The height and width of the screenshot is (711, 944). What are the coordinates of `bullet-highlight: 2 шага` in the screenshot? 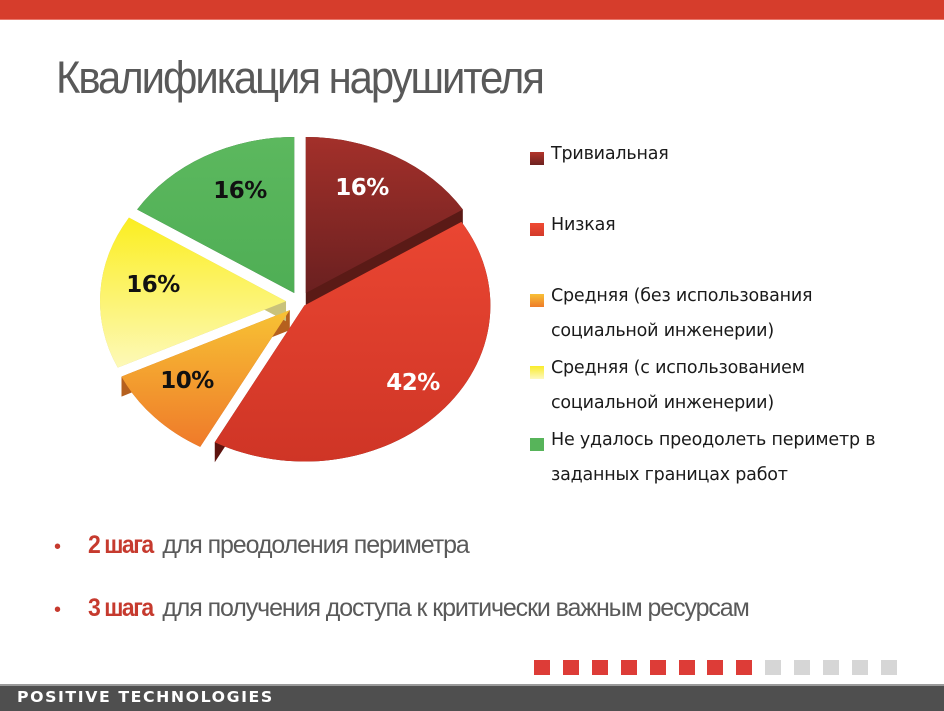 It's located at (121, 545).